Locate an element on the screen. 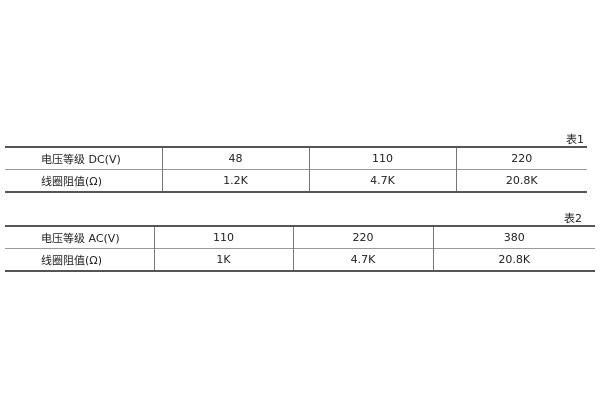  row-header: 电压等级 AC(V) is located at coordinates (80, 238).